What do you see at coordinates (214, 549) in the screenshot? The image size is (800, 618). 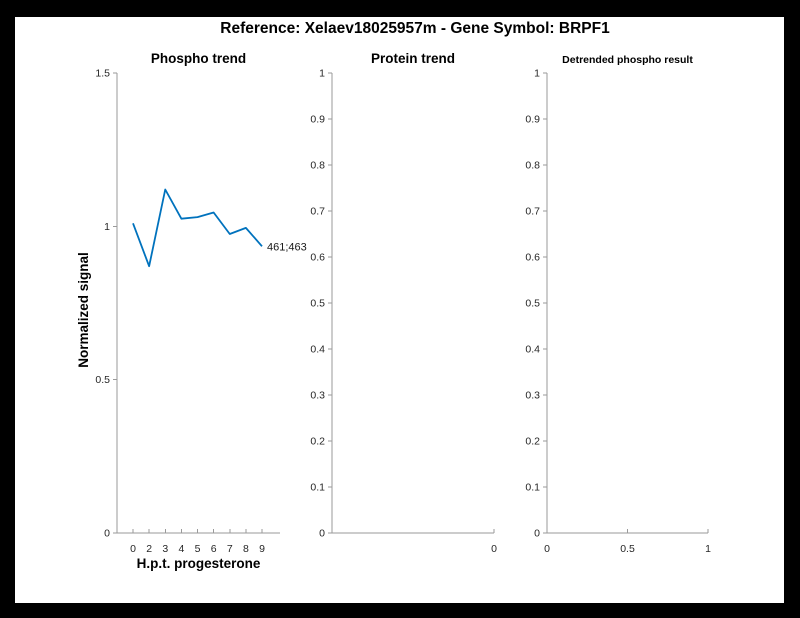 I see `x-tick-label: 6` at bounding box center [214, 549].